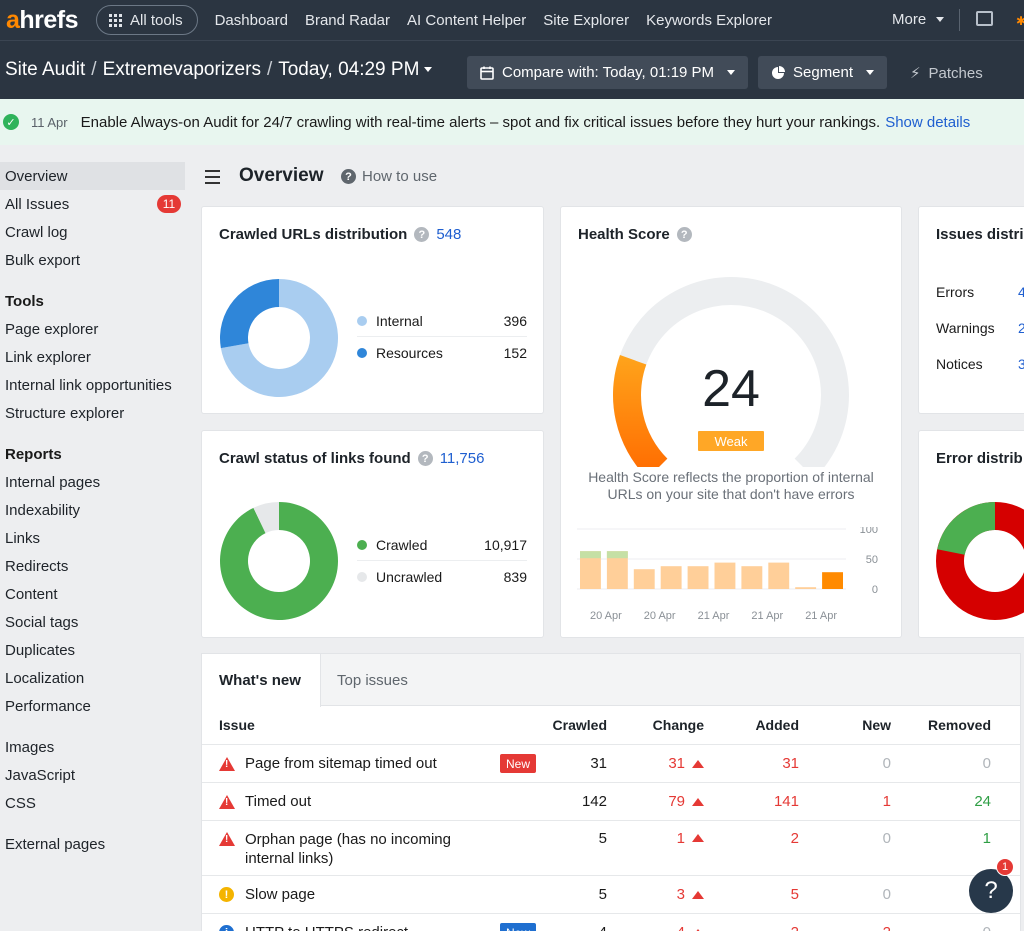 The width and height of the screenshot is (1024, 931). Describe the element at coordinates (980, 364) in the screenshot. I see `issues-row-notices: Notices 3` at that location.